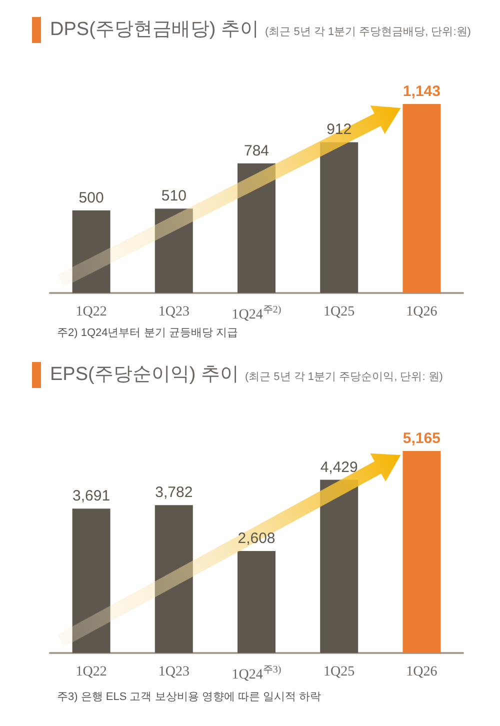 The width and height of the screenshot is (500, 726). Describe the element at coordinates (257, 539) in the screenshot. I see `data-label: 2,608` at that location.